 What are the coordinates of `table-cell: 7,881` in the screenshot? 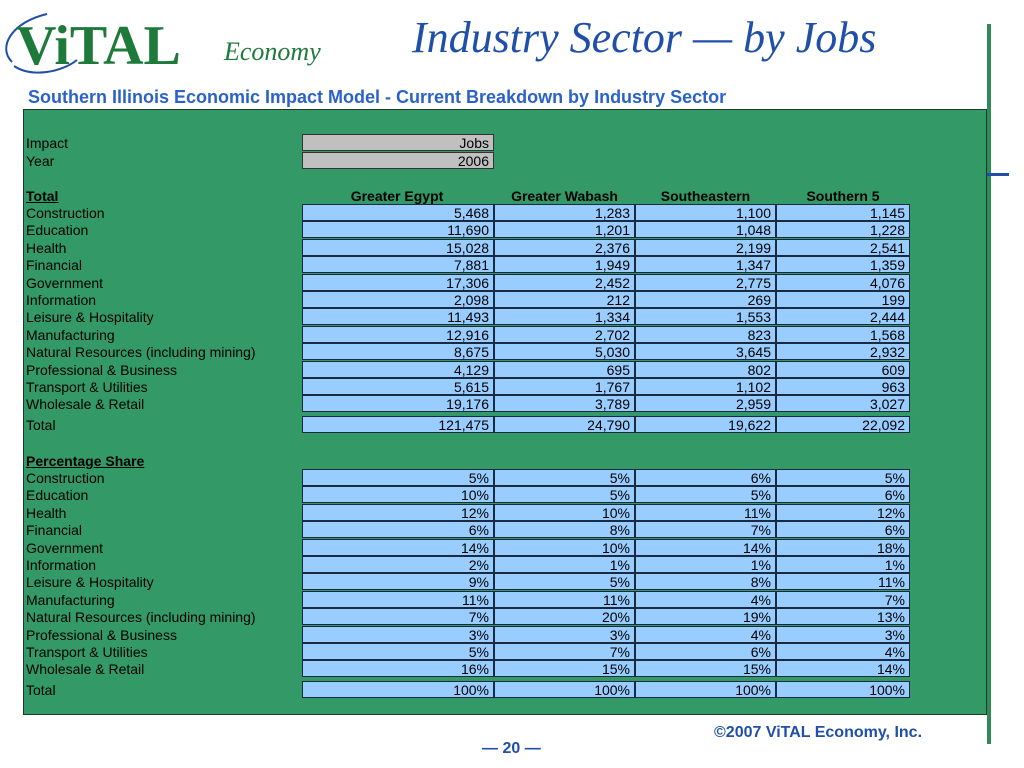 It's located at (398, 264).